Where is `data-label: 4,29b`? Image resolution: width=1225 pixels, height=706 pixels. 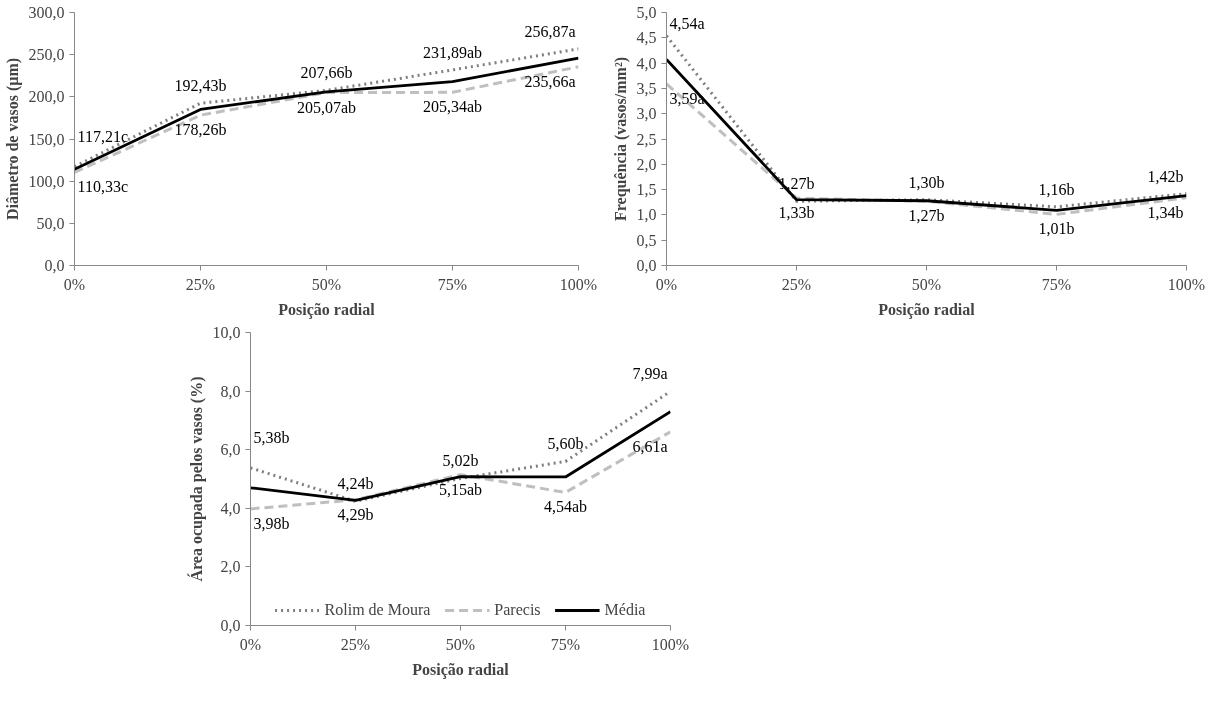
data-label: 4,29b is located at coordinates (355, 514).